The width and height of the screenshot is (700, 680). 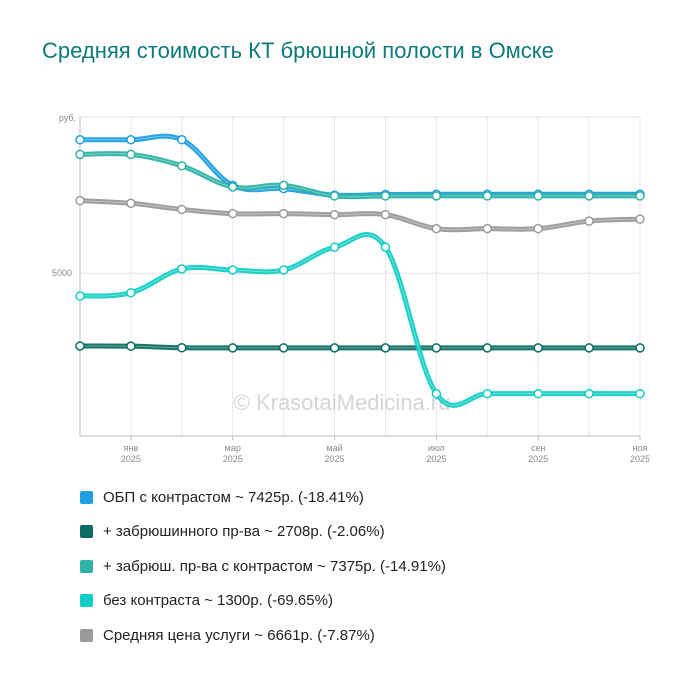 I want to click on legend-label: + забрюшинного пр-ва ~ 2708р. (-2.06%), so click(x=244, y=532).